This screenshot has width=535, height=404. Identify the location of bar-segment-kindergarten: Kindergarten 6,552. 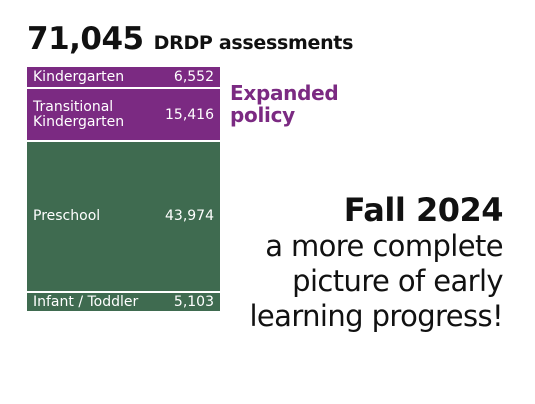
(123, 78).